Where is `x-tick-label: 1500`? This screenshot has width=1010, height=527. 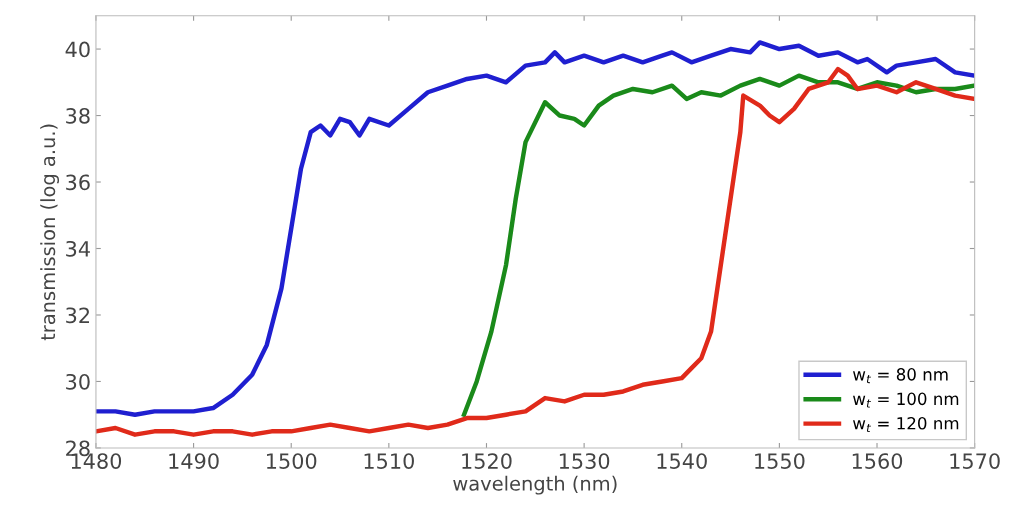 x-tick-label: 1500 is located at coordinates (291, 461).